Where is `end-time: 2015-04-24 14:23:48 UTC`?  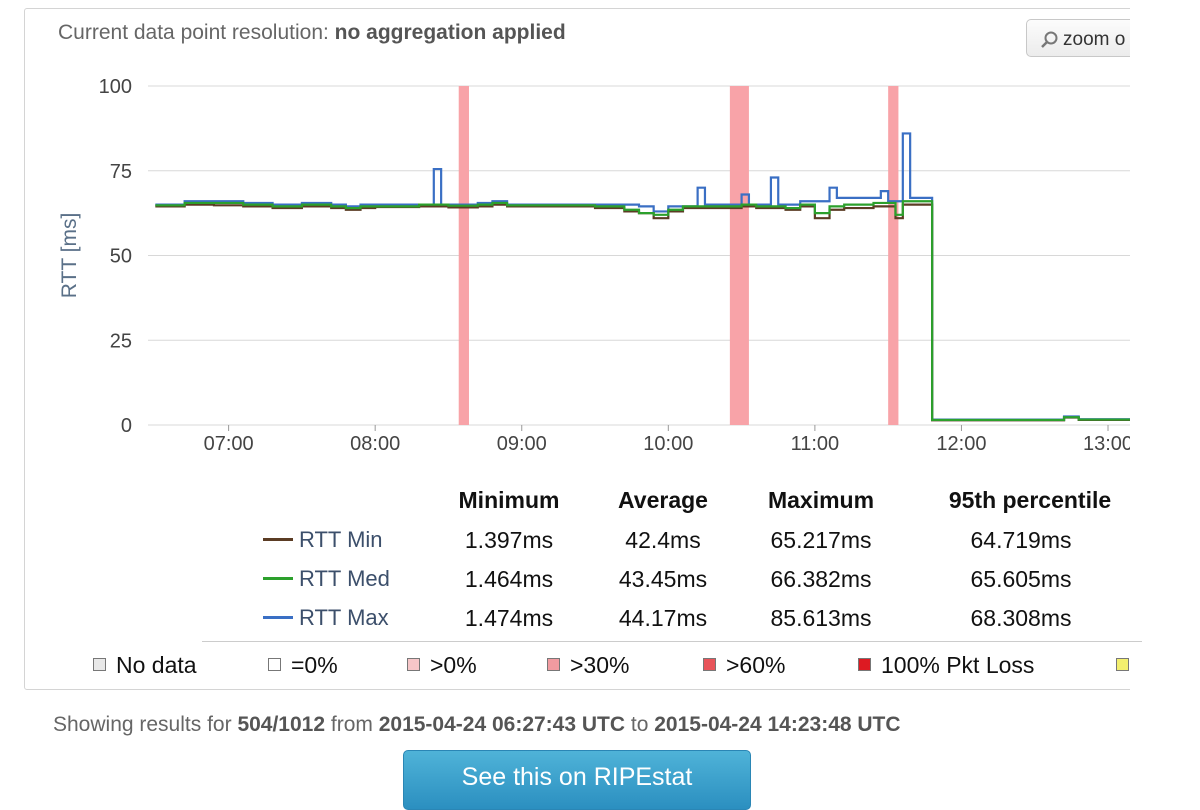 end-time: 2015-04-24 14:23:48 UTC is located at coordinates (777, 724).